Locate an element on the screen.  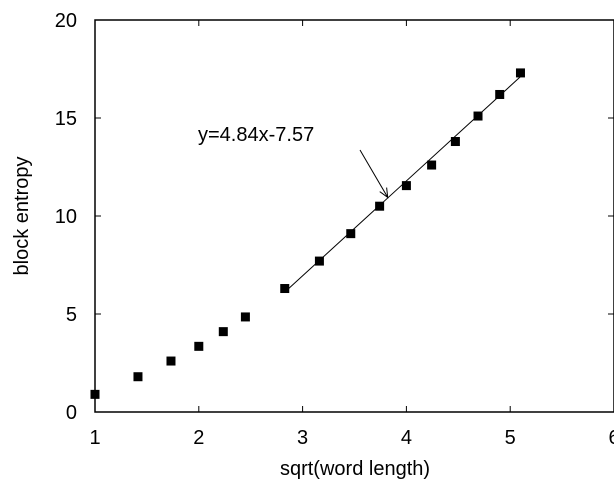
x-axis-title: sqrt(word length) is located at coordinates (355, 469).